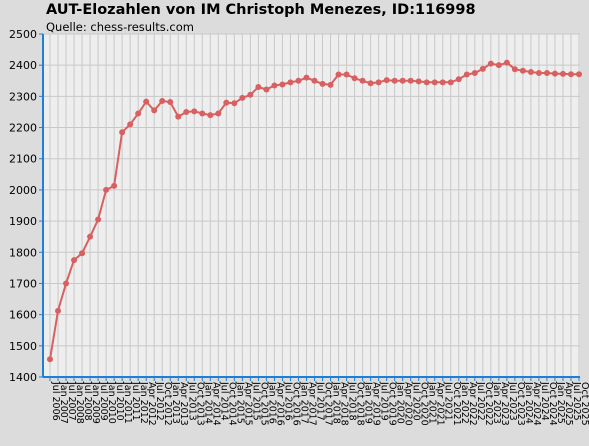  I want to click on x-tick-label: Apr 2016, so click(279, 404).